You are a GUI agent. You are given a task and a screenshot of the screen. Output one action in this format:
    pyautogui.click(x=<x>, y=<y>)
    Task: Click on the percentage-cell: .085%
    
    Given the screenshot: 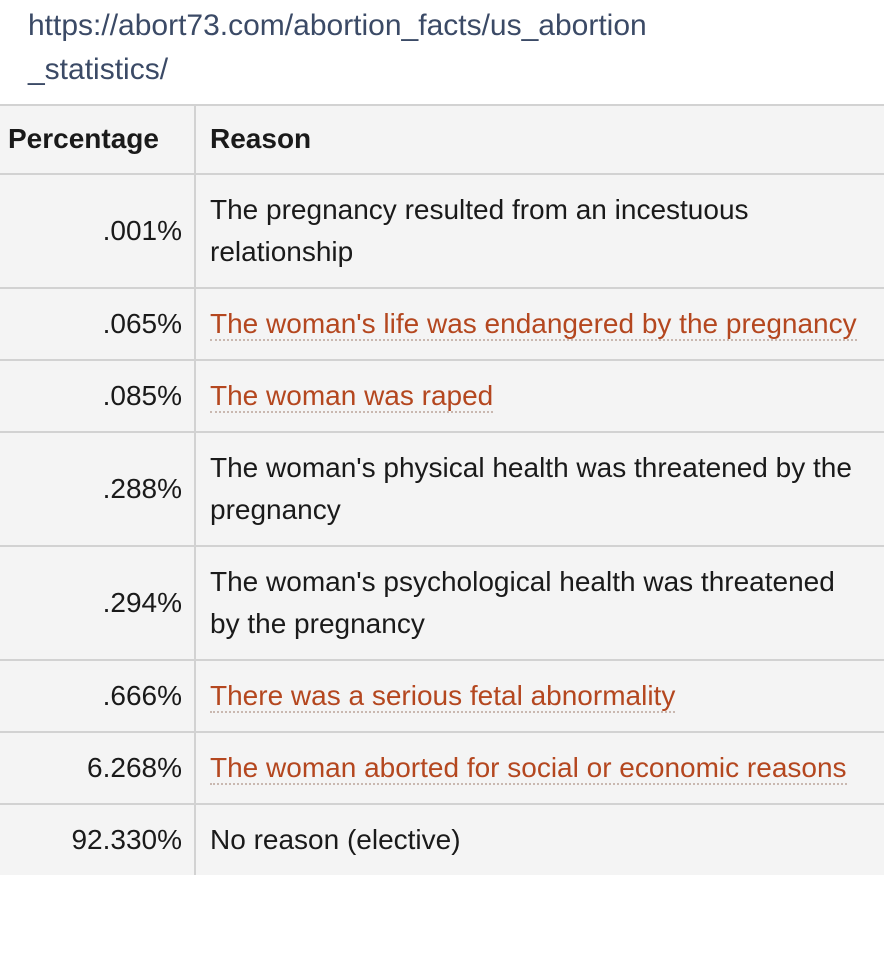 What is the action you would take?
    pyautogui.click(x=98, y=395)
    